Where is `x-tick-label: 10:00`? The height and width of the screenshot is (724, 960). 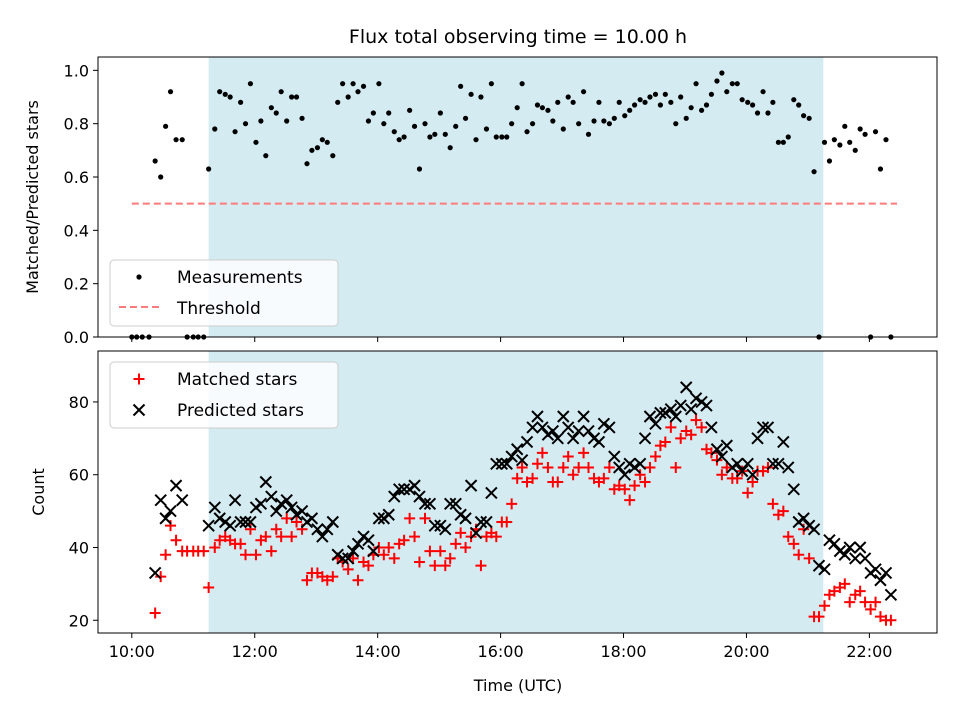
x-tick-label: 10:00 is located at coordinates (132, 651).